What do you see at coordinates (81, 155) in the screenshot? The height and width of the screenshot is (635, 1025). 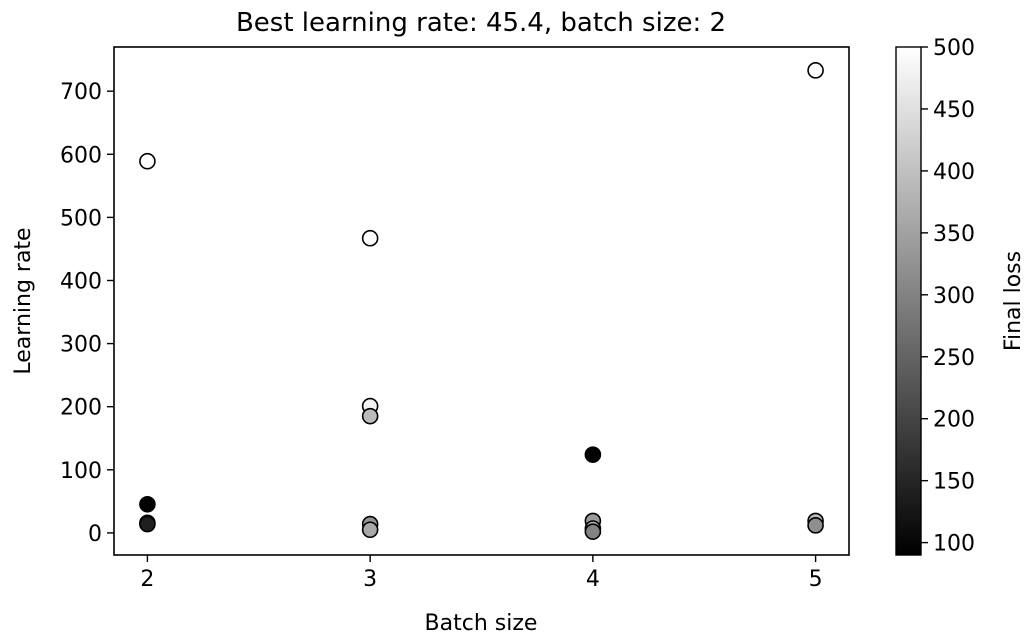 I see `y-tick-label: 600` at bounding box center [81, 155].